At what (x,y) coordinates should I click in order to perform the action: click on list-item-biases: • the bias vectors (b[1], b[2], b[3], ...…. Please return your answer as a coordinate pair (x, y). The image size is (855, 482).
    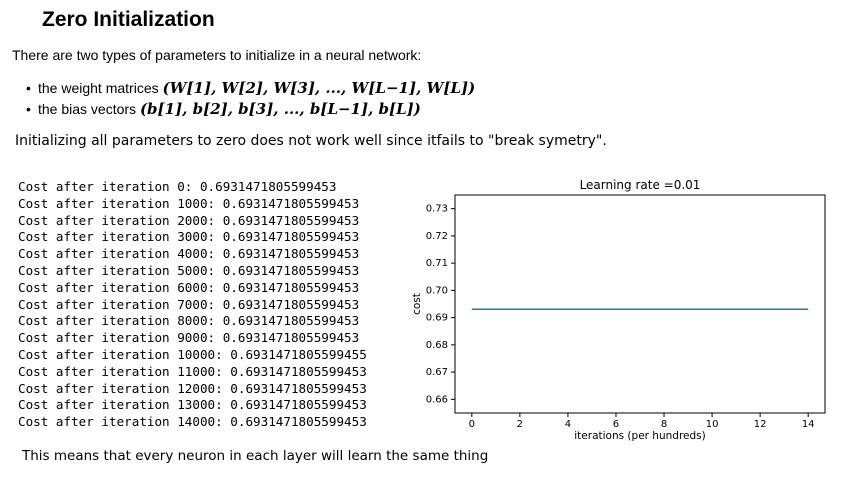
    Looking at the image, I should click on (250, 109).